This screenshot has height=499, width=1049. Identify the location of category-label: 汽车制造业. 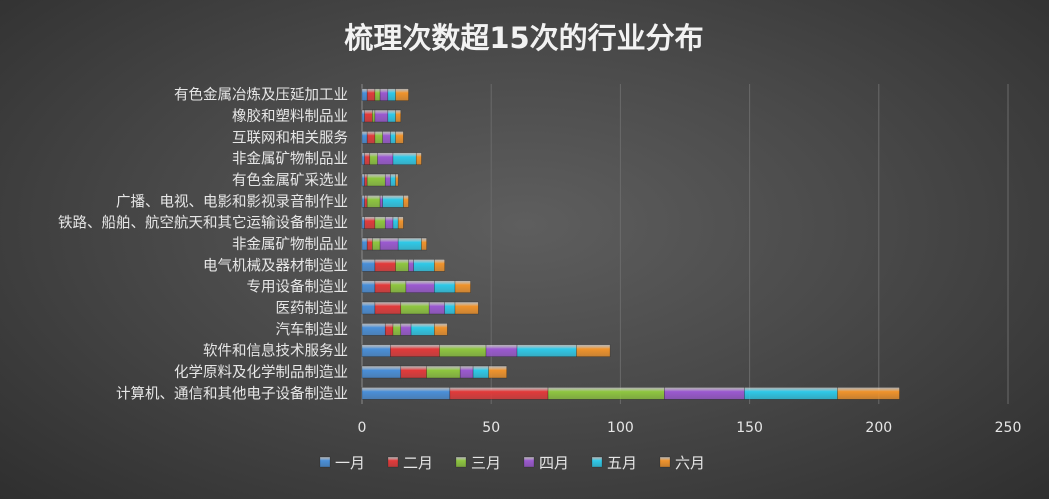
(312, 329).